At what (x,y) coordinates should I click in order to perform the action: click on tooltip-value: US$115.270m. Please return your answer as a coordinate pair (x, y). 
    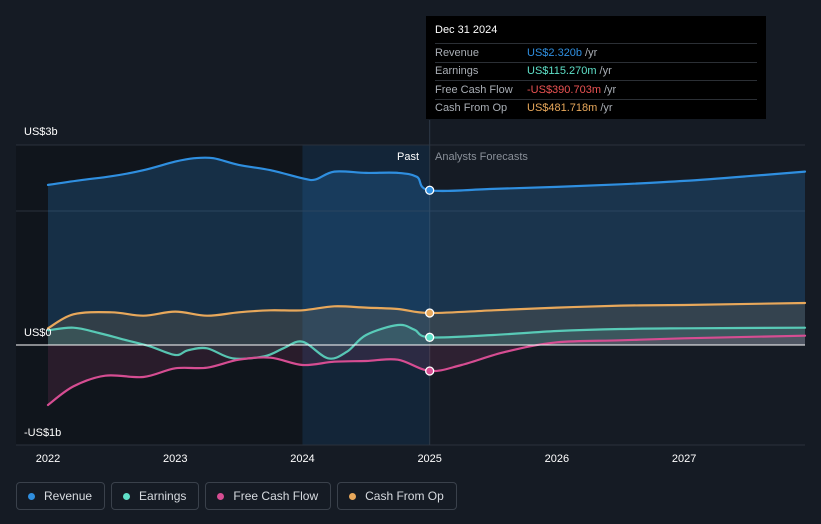
    Looking at the image, I should click on (562, 71).